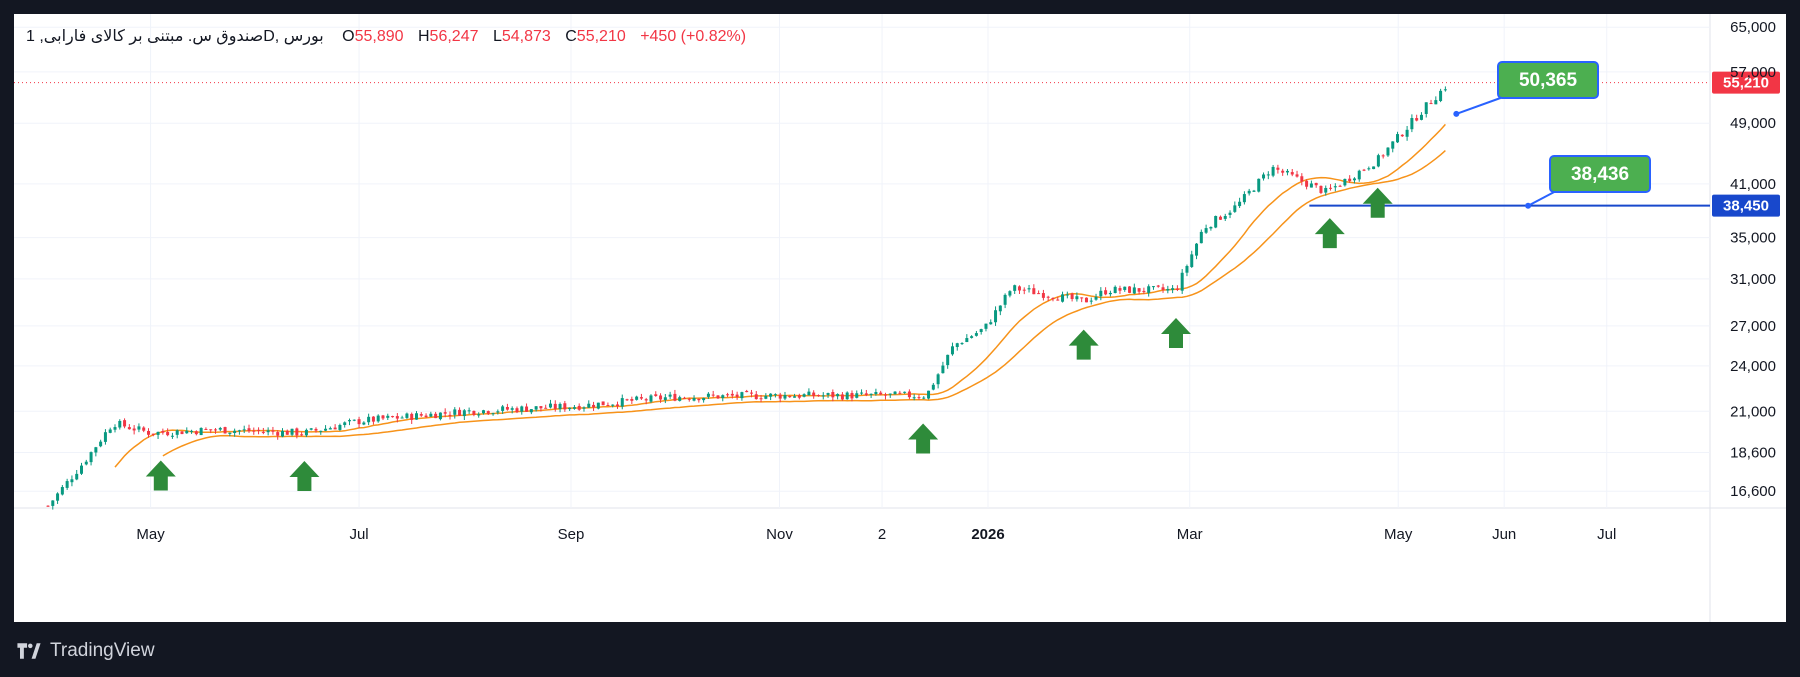 The image size is (1800, 677). What do you see at coordinates (1753, 326) in the screenshot?
I see `y-tick-label: 27,000` at bounding box center [1753, 326].